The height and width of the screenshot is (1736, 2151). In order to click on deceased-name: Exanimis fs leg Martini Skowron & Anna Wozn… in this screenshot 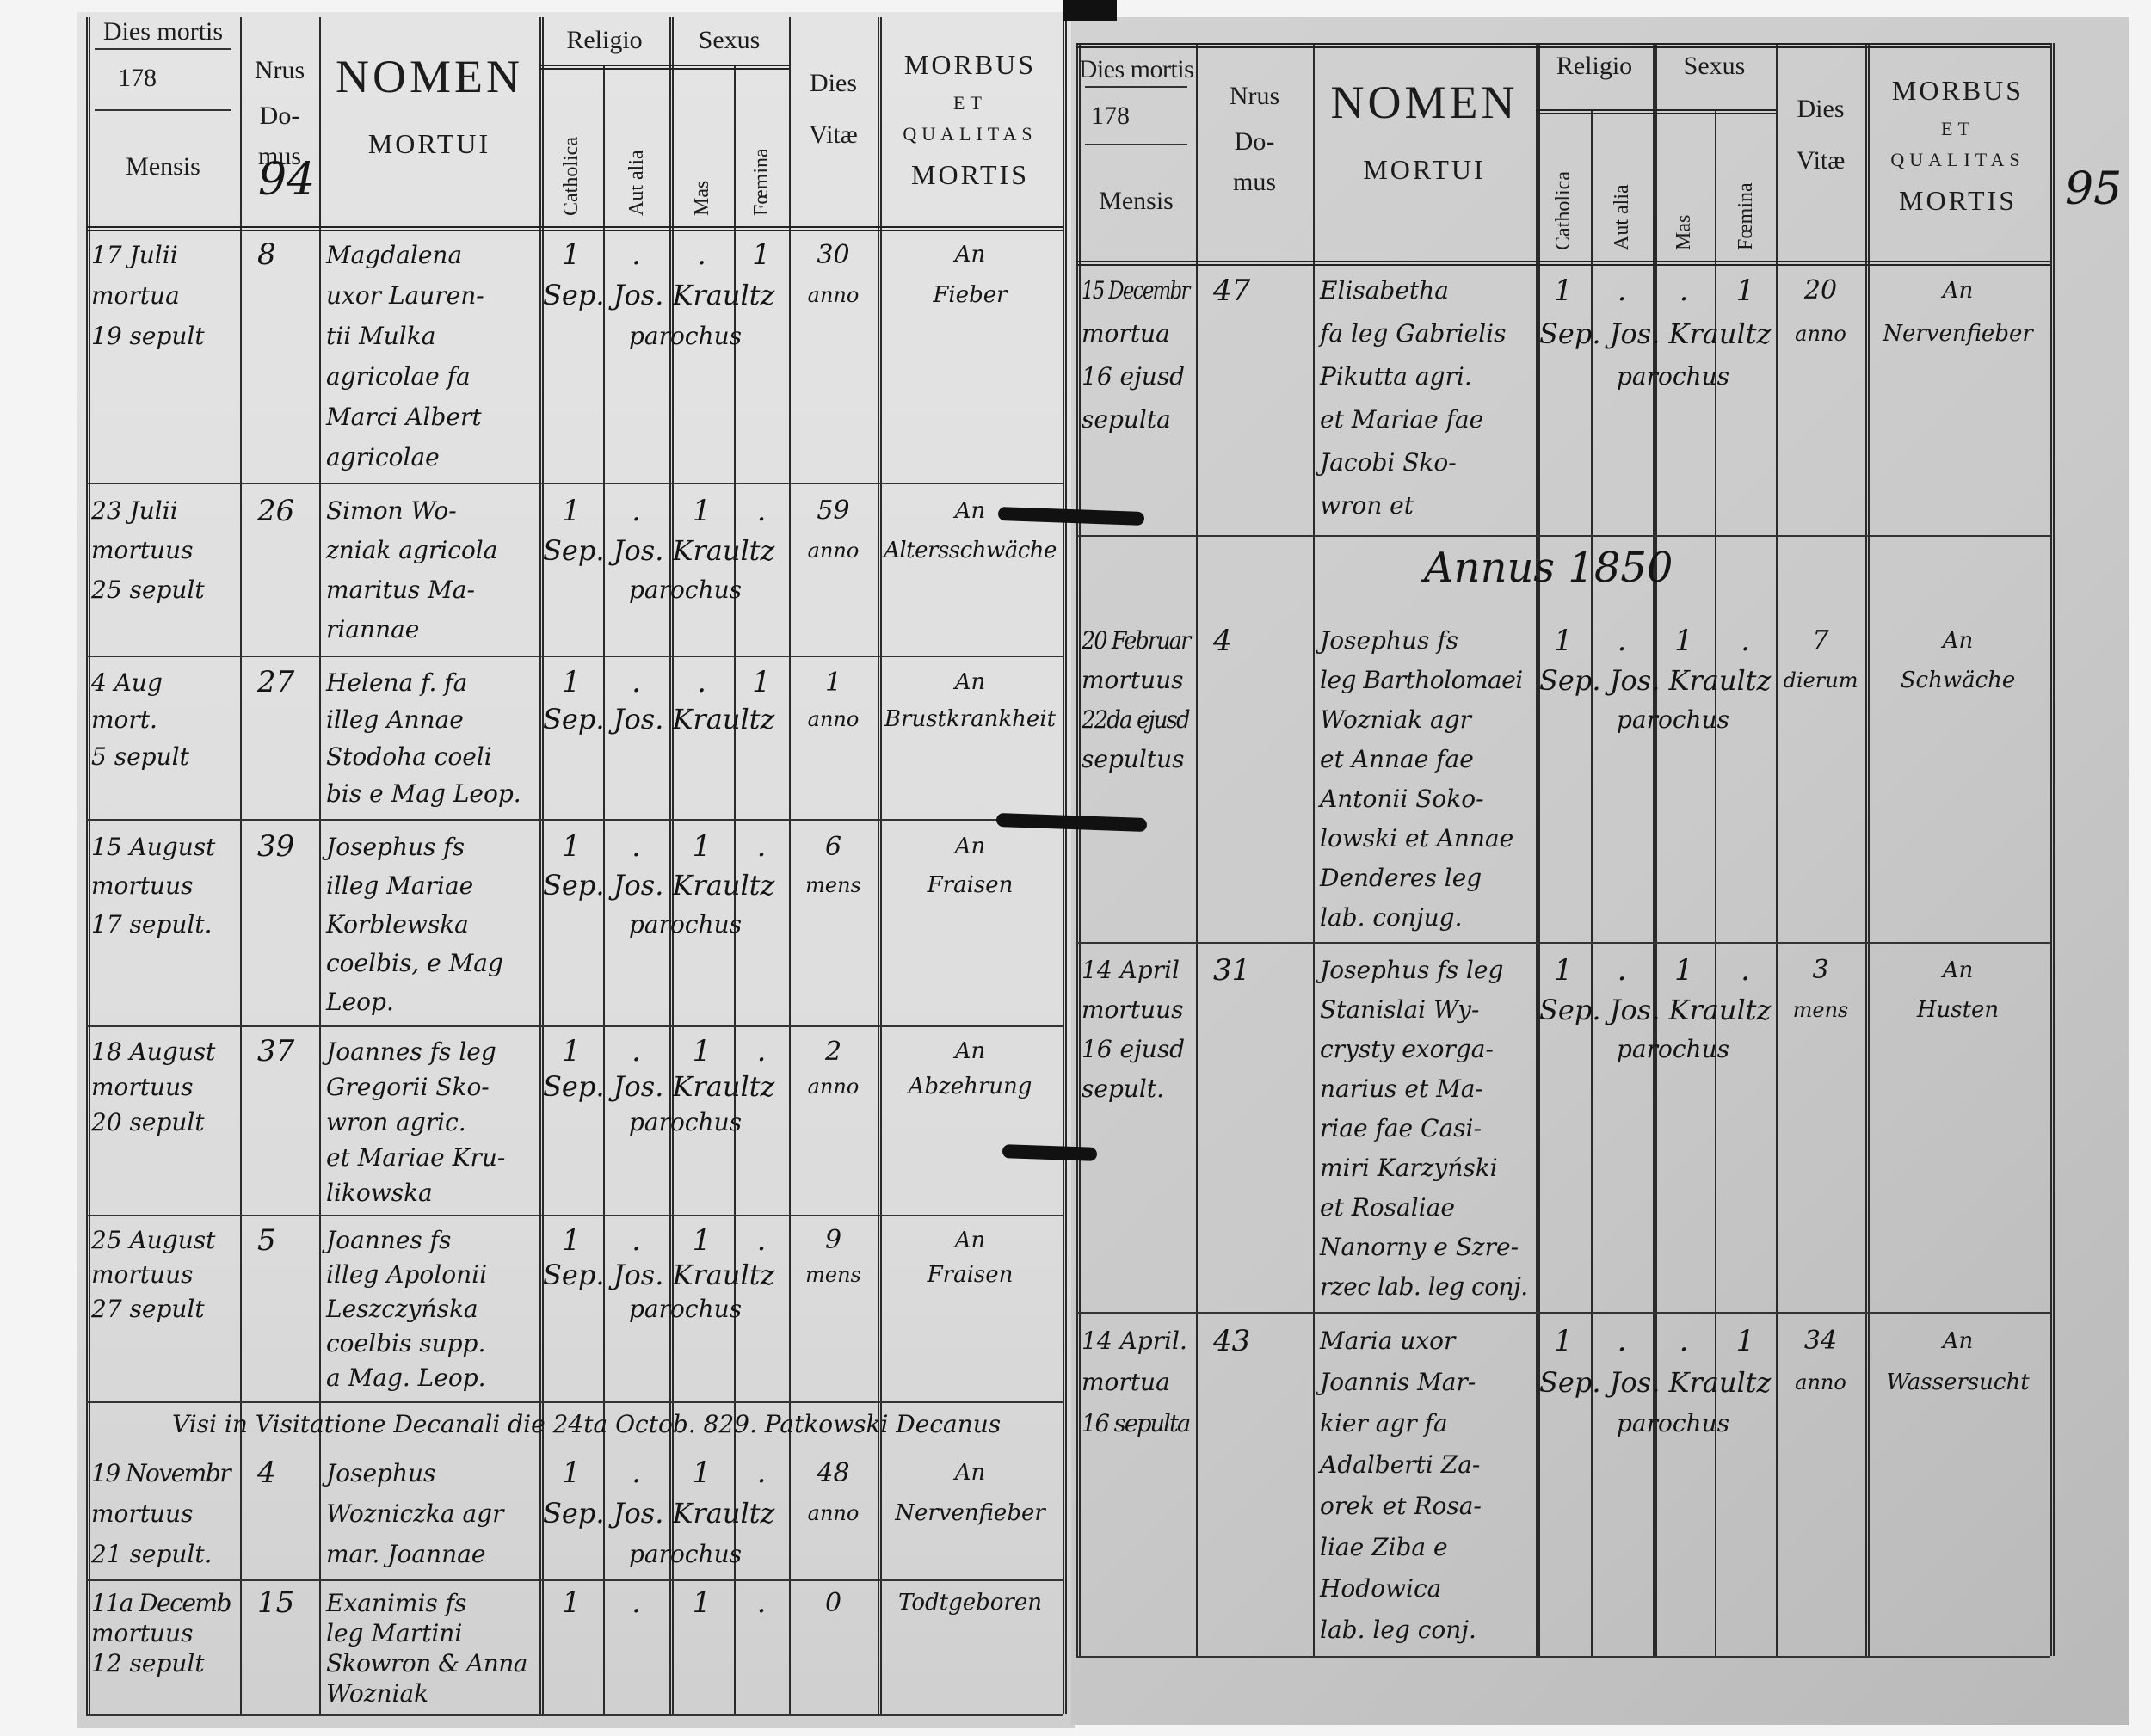, I will do `click(431, 1648)`.